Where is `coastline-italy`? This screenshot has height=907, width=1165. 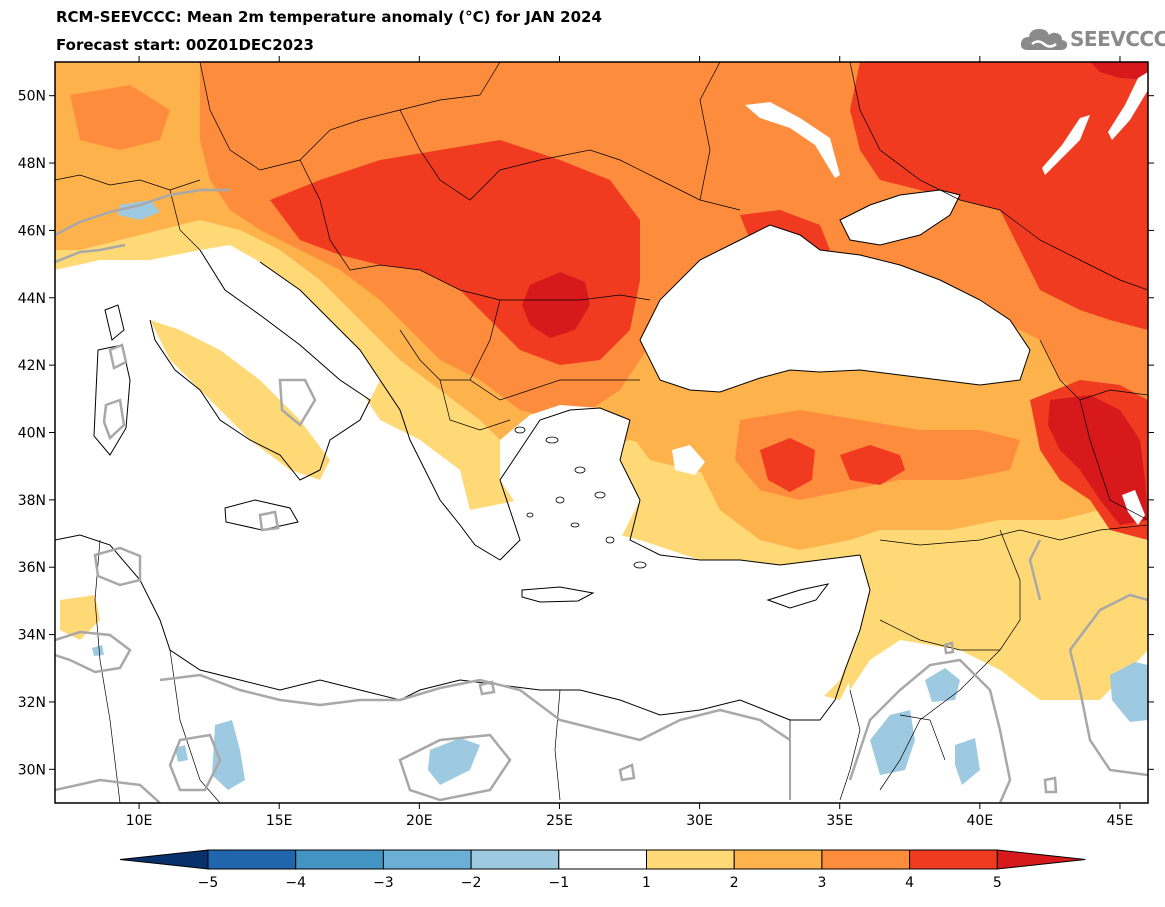
coastline-italy is located at coordinates (260, 365).